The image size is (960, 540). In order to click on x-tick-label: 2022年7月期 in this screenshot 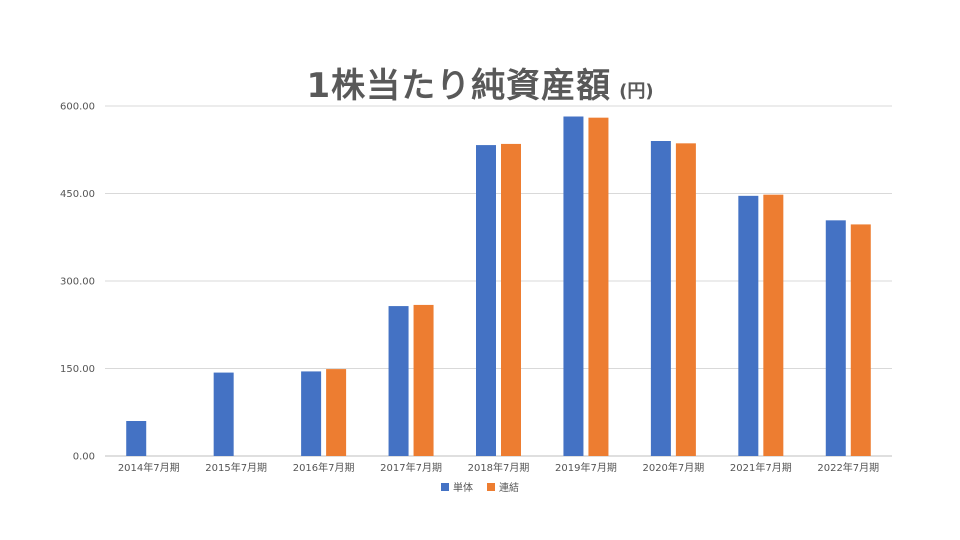, I will do `click(848, 467)`.